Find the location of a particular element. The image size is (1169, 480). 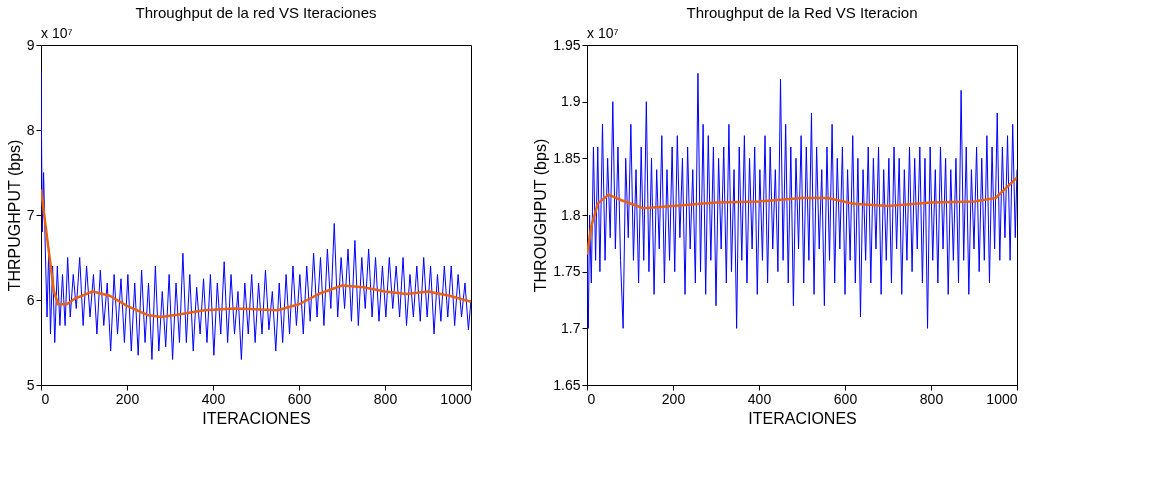

y-tick-label: 5 is located at coordinates (30, 384).